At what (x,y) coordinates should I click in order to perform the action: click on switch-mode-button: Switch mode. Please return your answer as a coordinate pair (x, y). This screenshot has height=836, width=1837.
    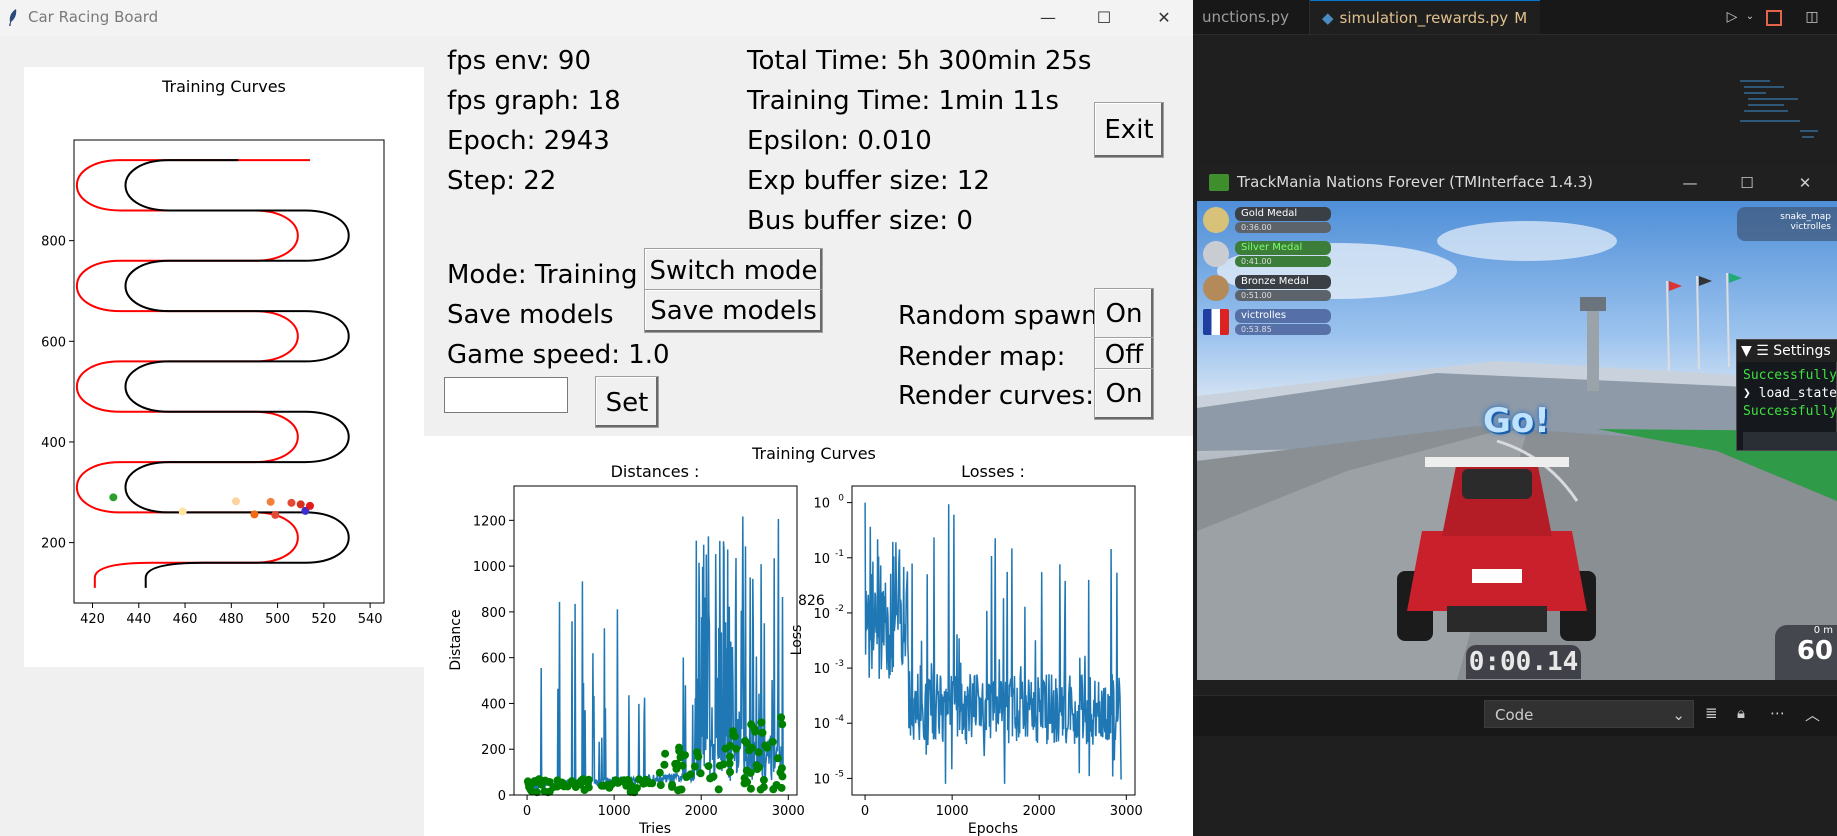
    Looking at the image, I should click on (733, 270).